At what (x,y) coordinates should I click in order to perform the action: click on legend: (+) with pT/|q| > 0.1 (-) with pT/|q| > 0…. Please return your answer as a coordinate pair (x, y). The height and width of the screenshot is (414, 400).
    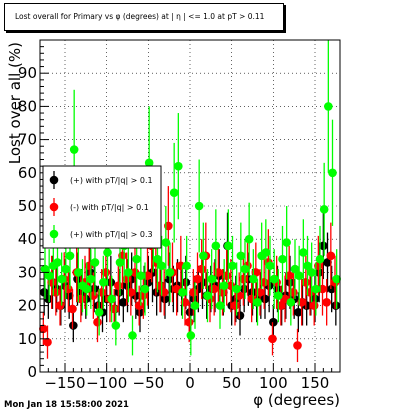
    Looking at the image, I should click on (102, 207).